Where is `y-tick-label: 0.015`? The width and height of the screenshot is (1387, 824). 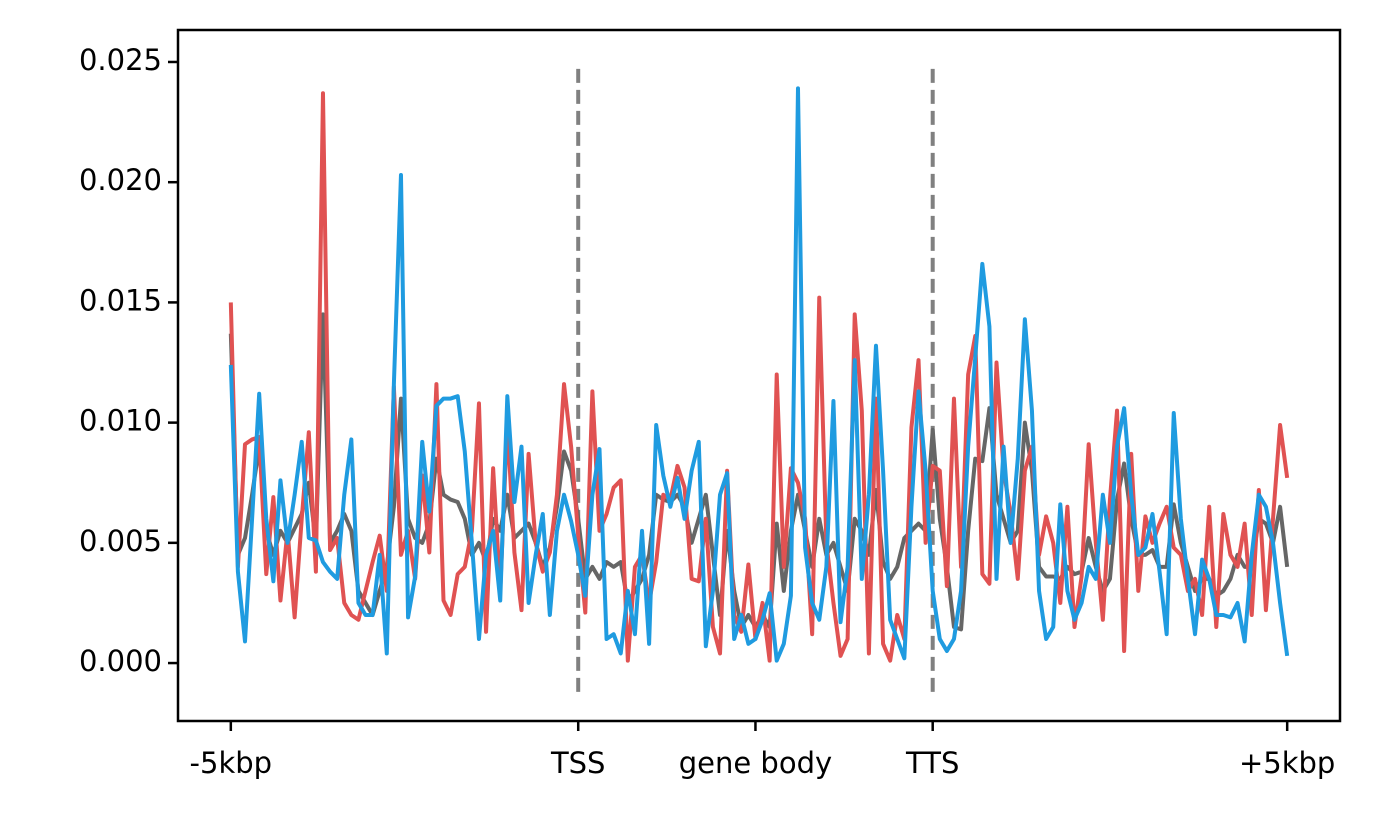
y-tick-label: 0.015 is located at coordinates (120, 300).